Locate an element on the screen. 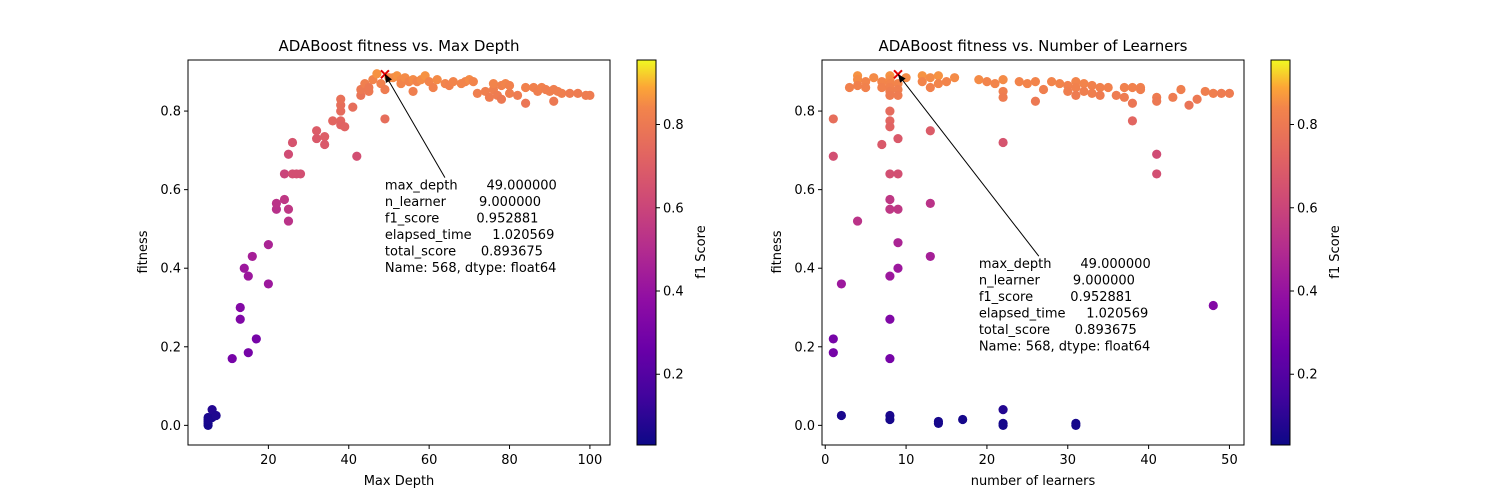 This screenshot has width=1500, height=500. colorbar-label: f1 Score is located at coordinates (701, 251).